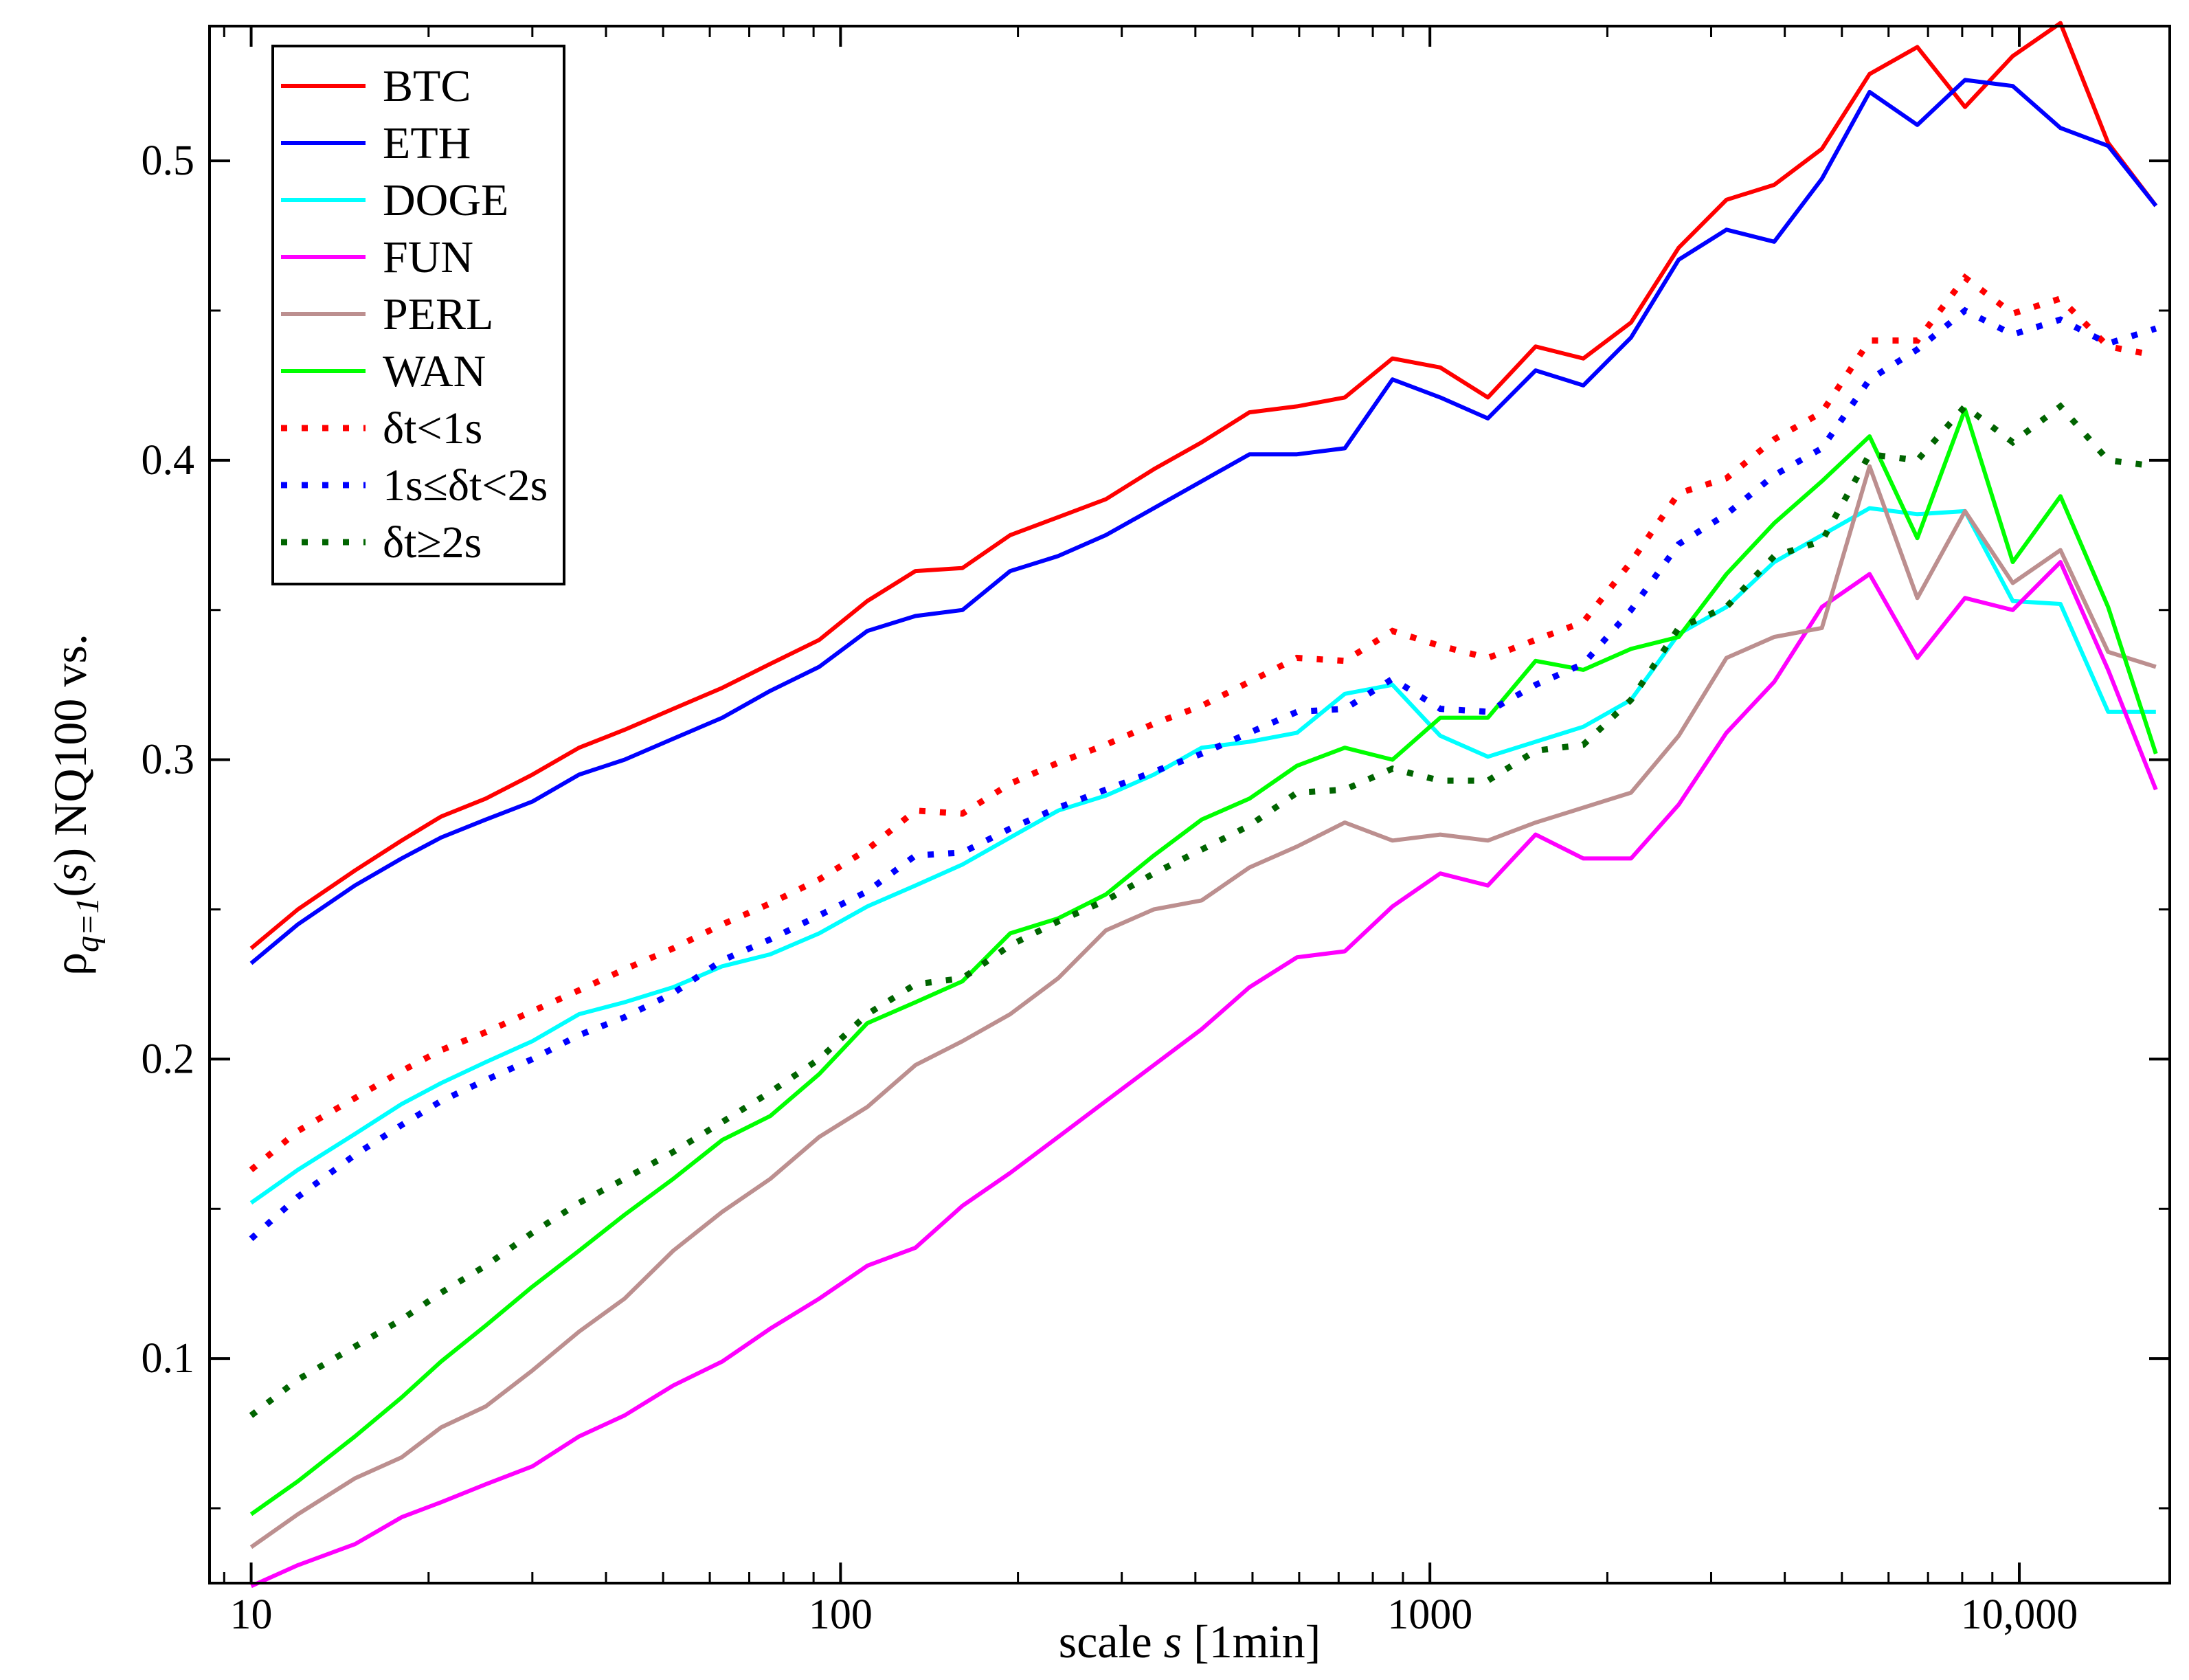  What do you see at coordinates (168, 460) in the screenshot?
I see `y-tick-label: 0.4` at bounding box center [168, 460].